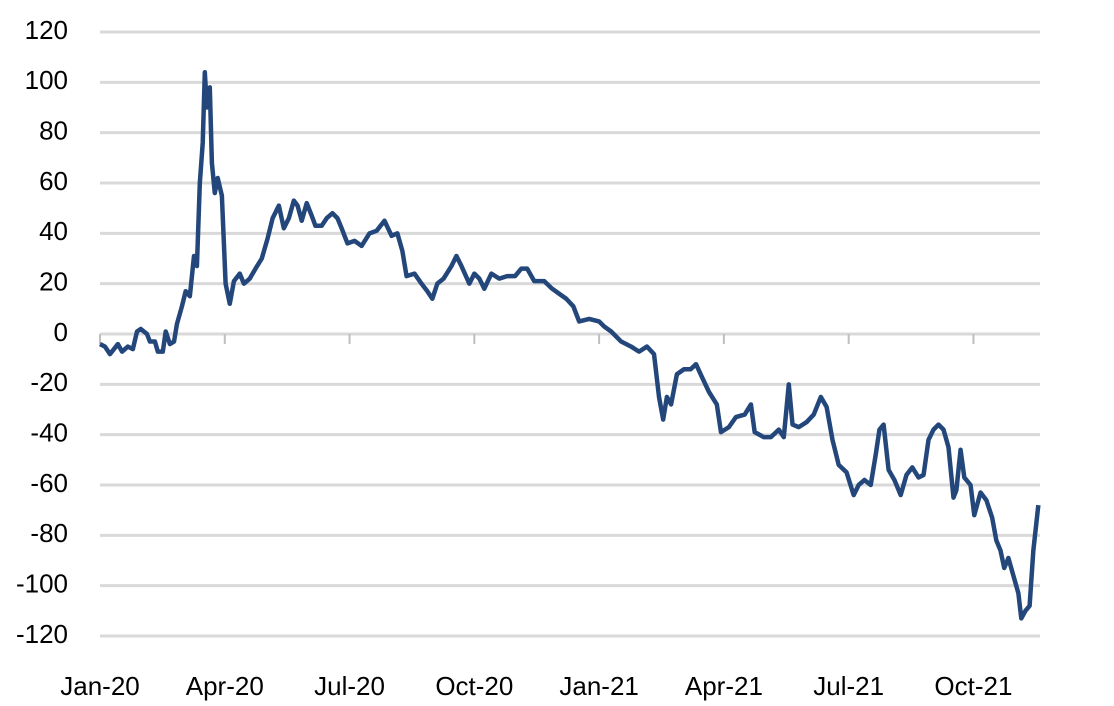 The width and height of the screenshot is (1114, 706). I want to click on y-tick-label: -20, so click(49, 382).